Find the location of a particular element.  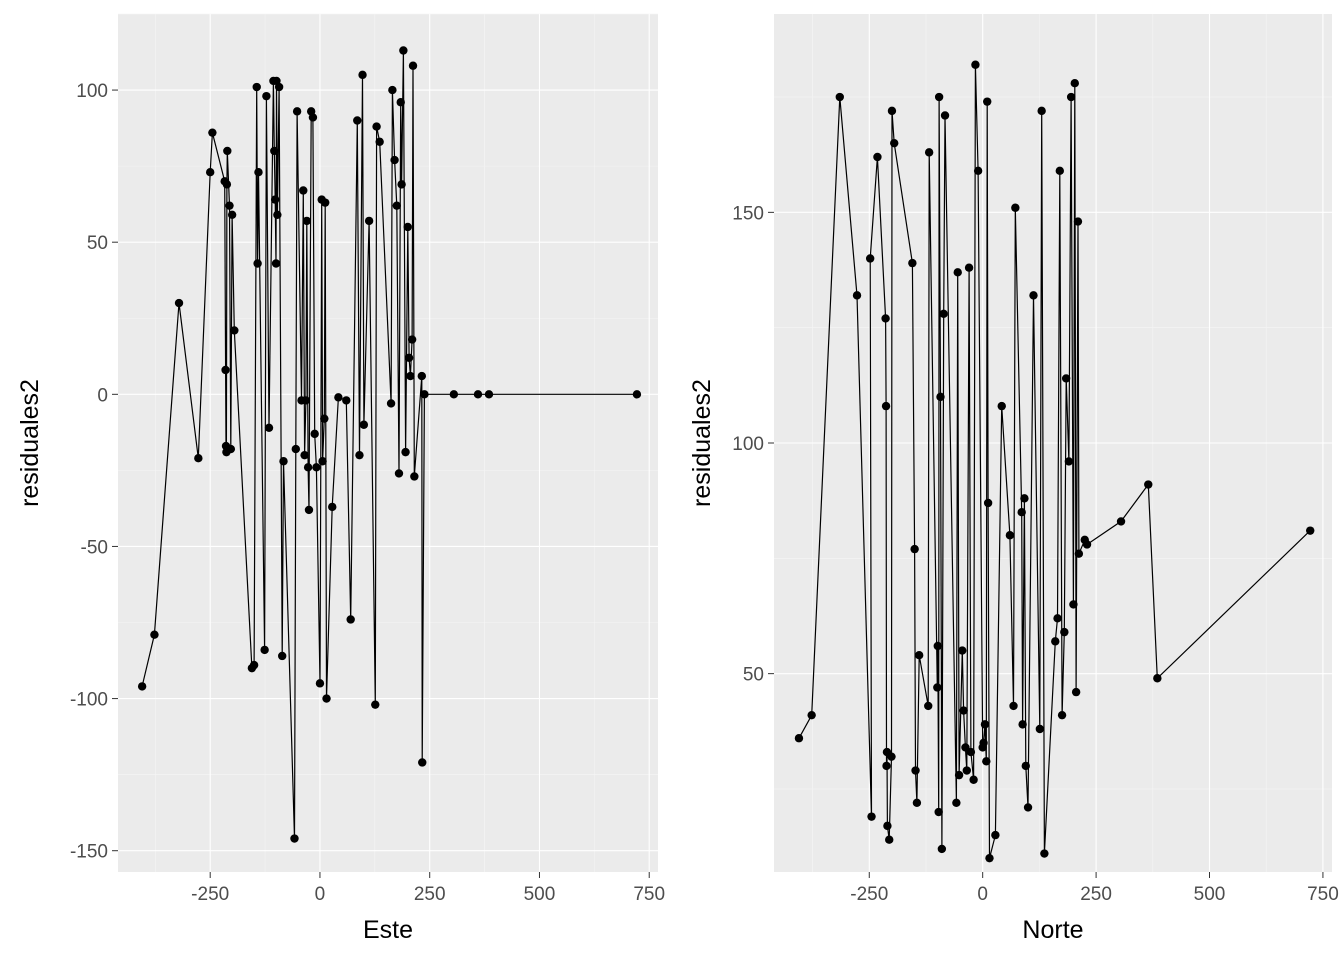

y-tick-label: 0 is located at coordinates (102, 395).